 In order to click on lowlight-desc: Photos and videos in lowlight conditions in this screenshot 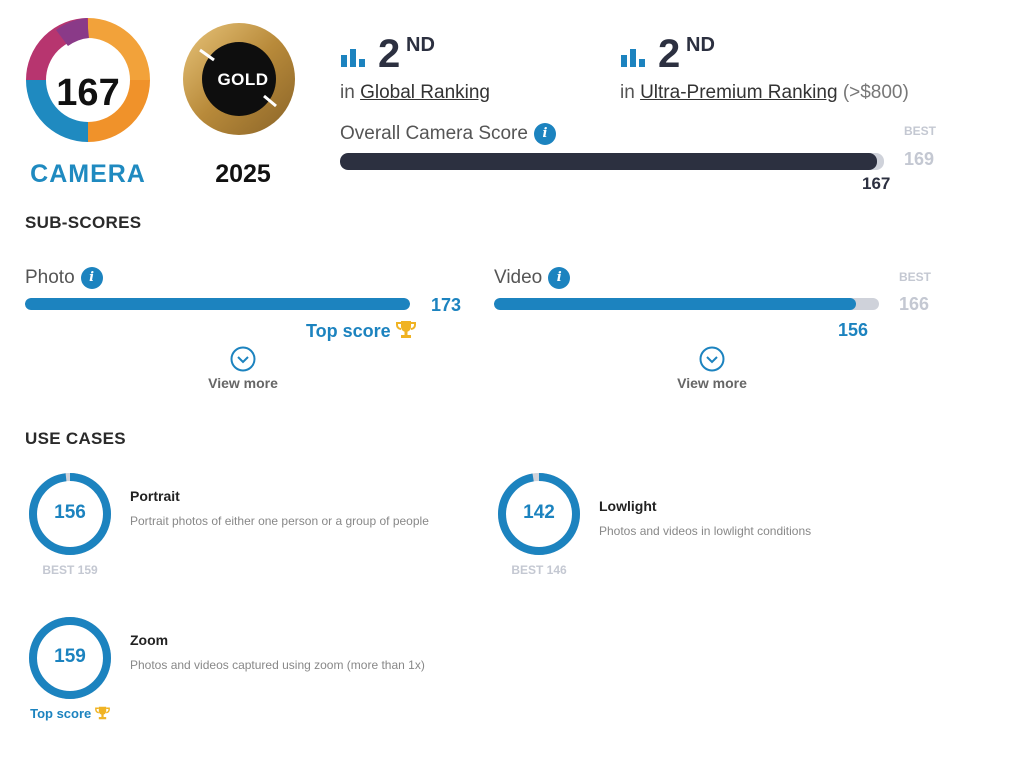, I will do `click(705, 531)`.